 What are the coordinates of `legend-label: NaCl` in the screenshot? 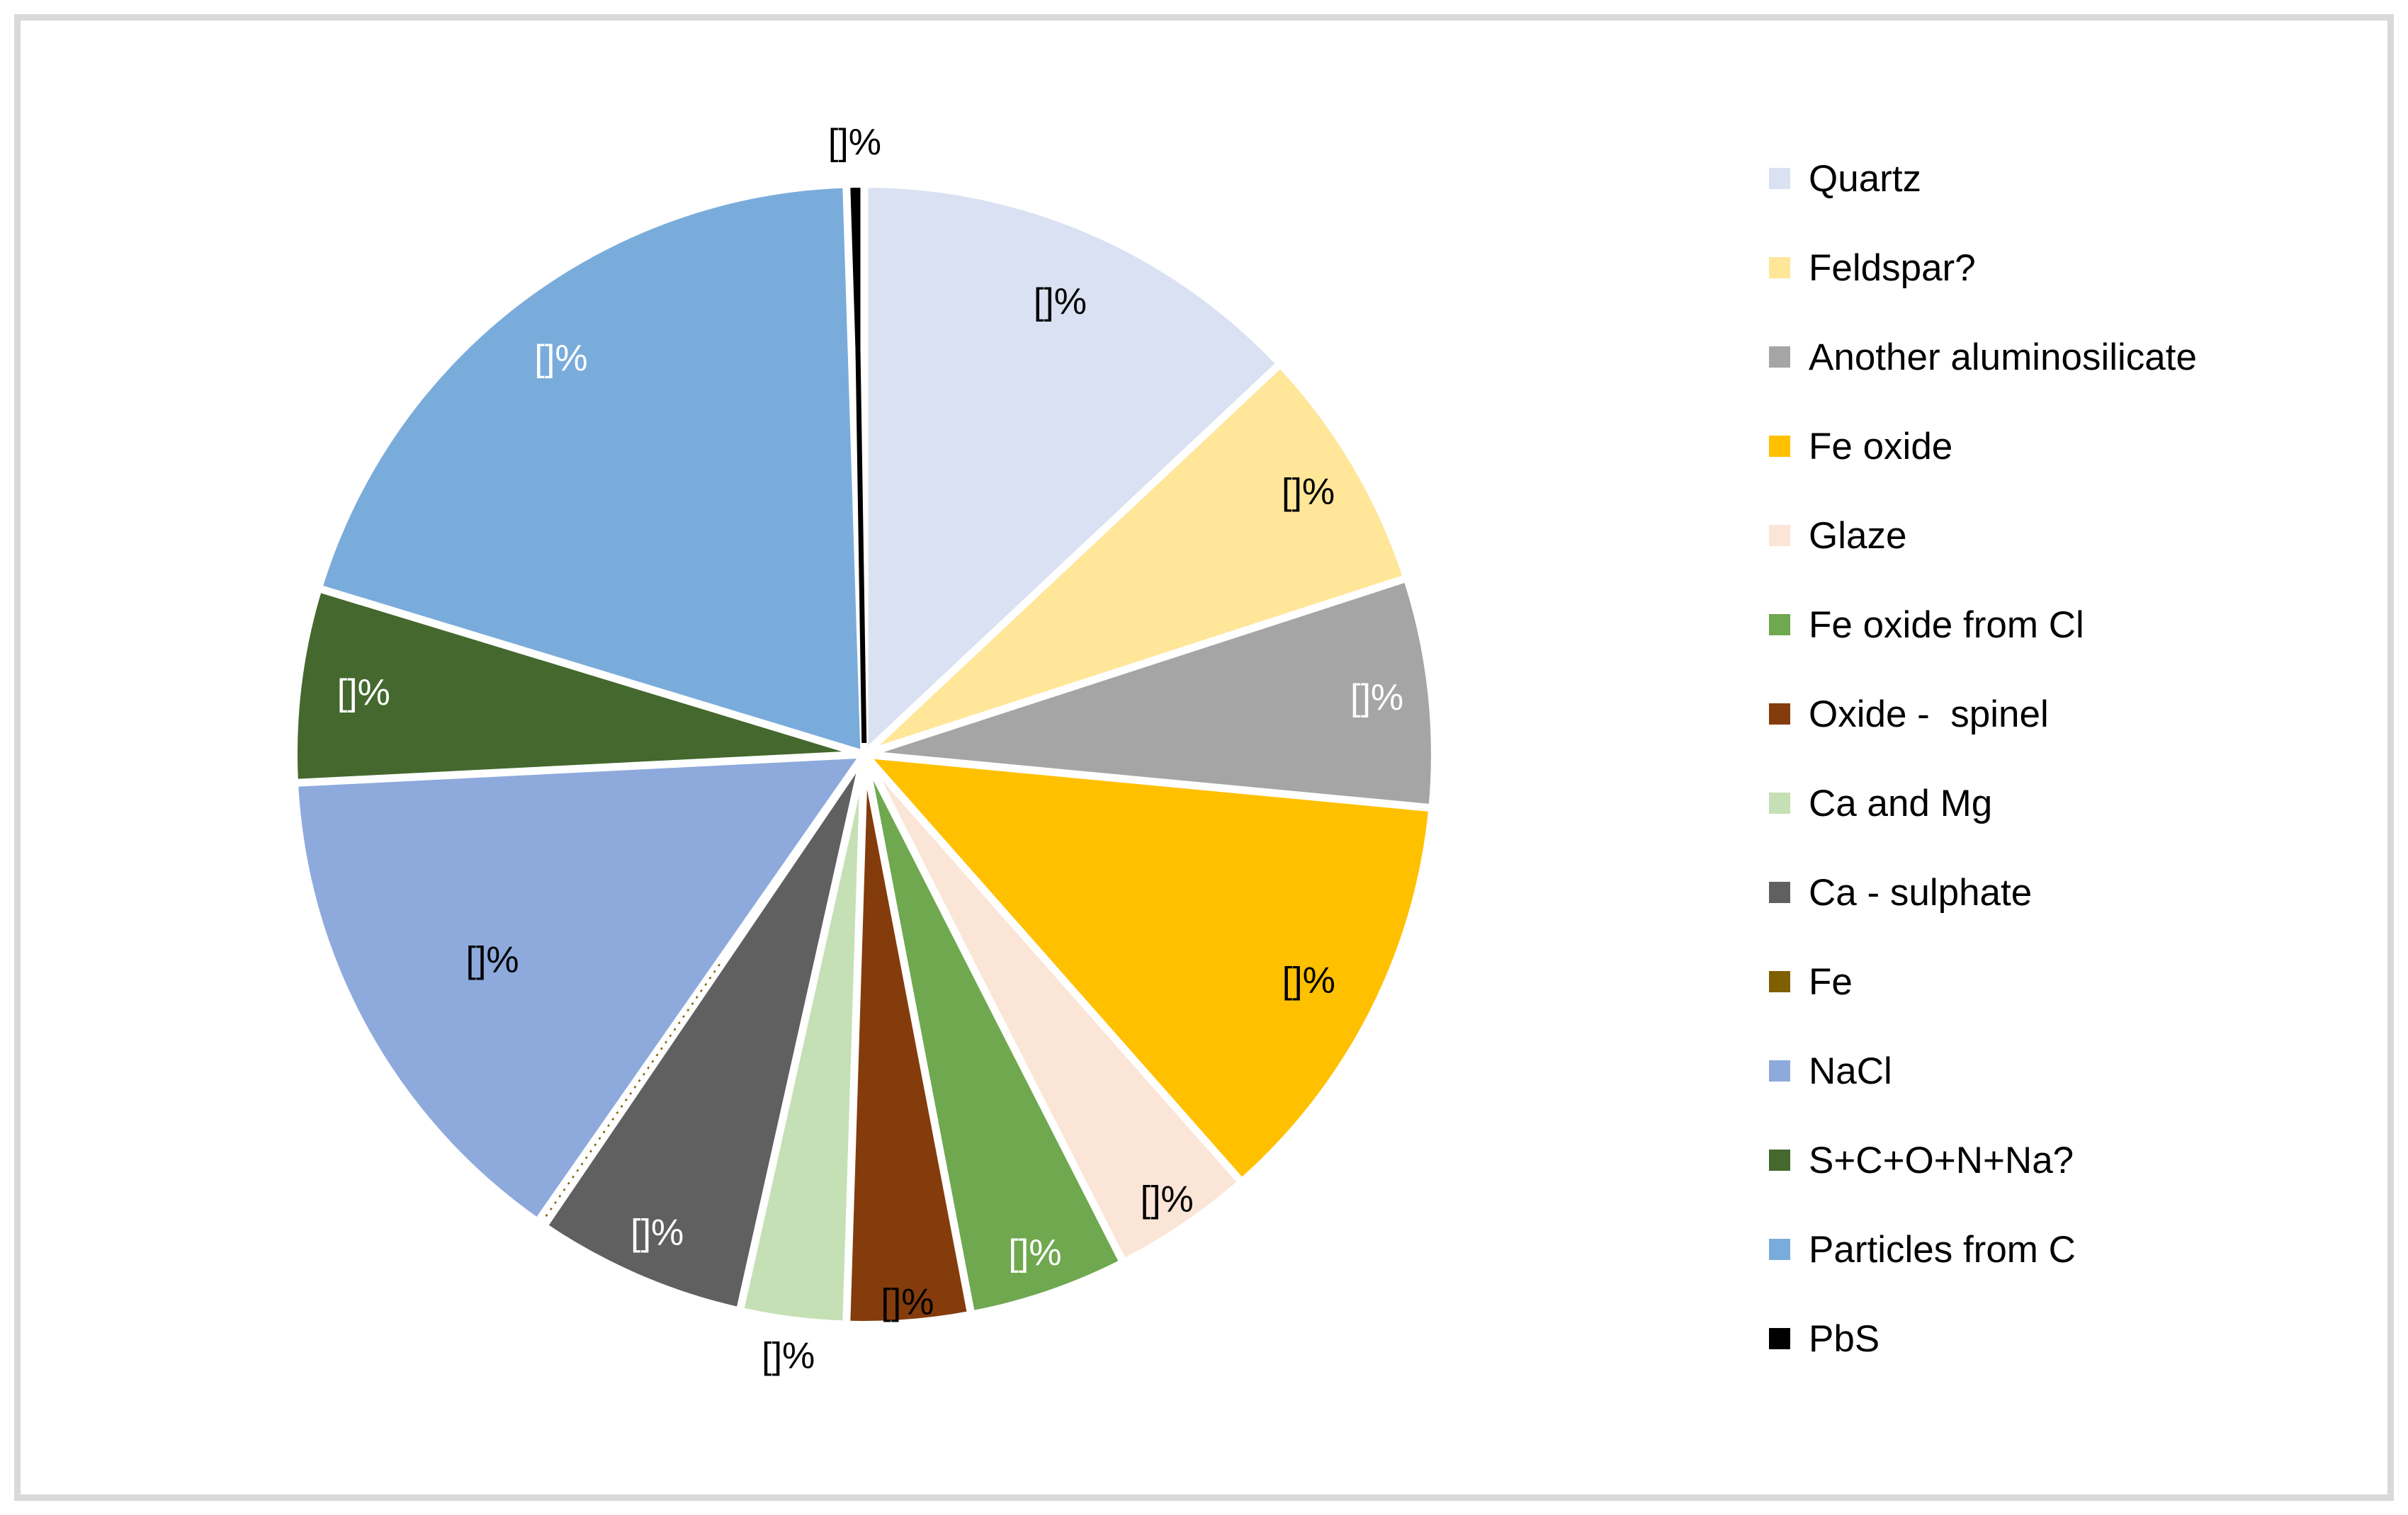 It's located at (1850, 1071).